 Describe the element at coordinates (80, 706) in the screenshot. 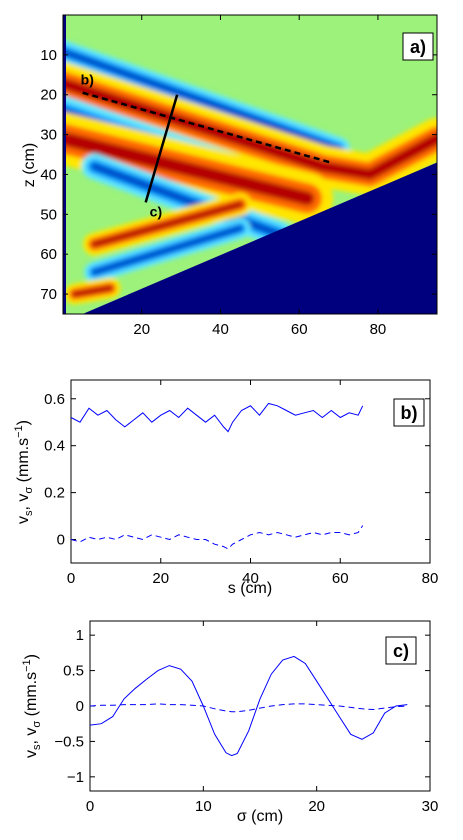

I see `panel-c-ytick-label: 0` at that location.